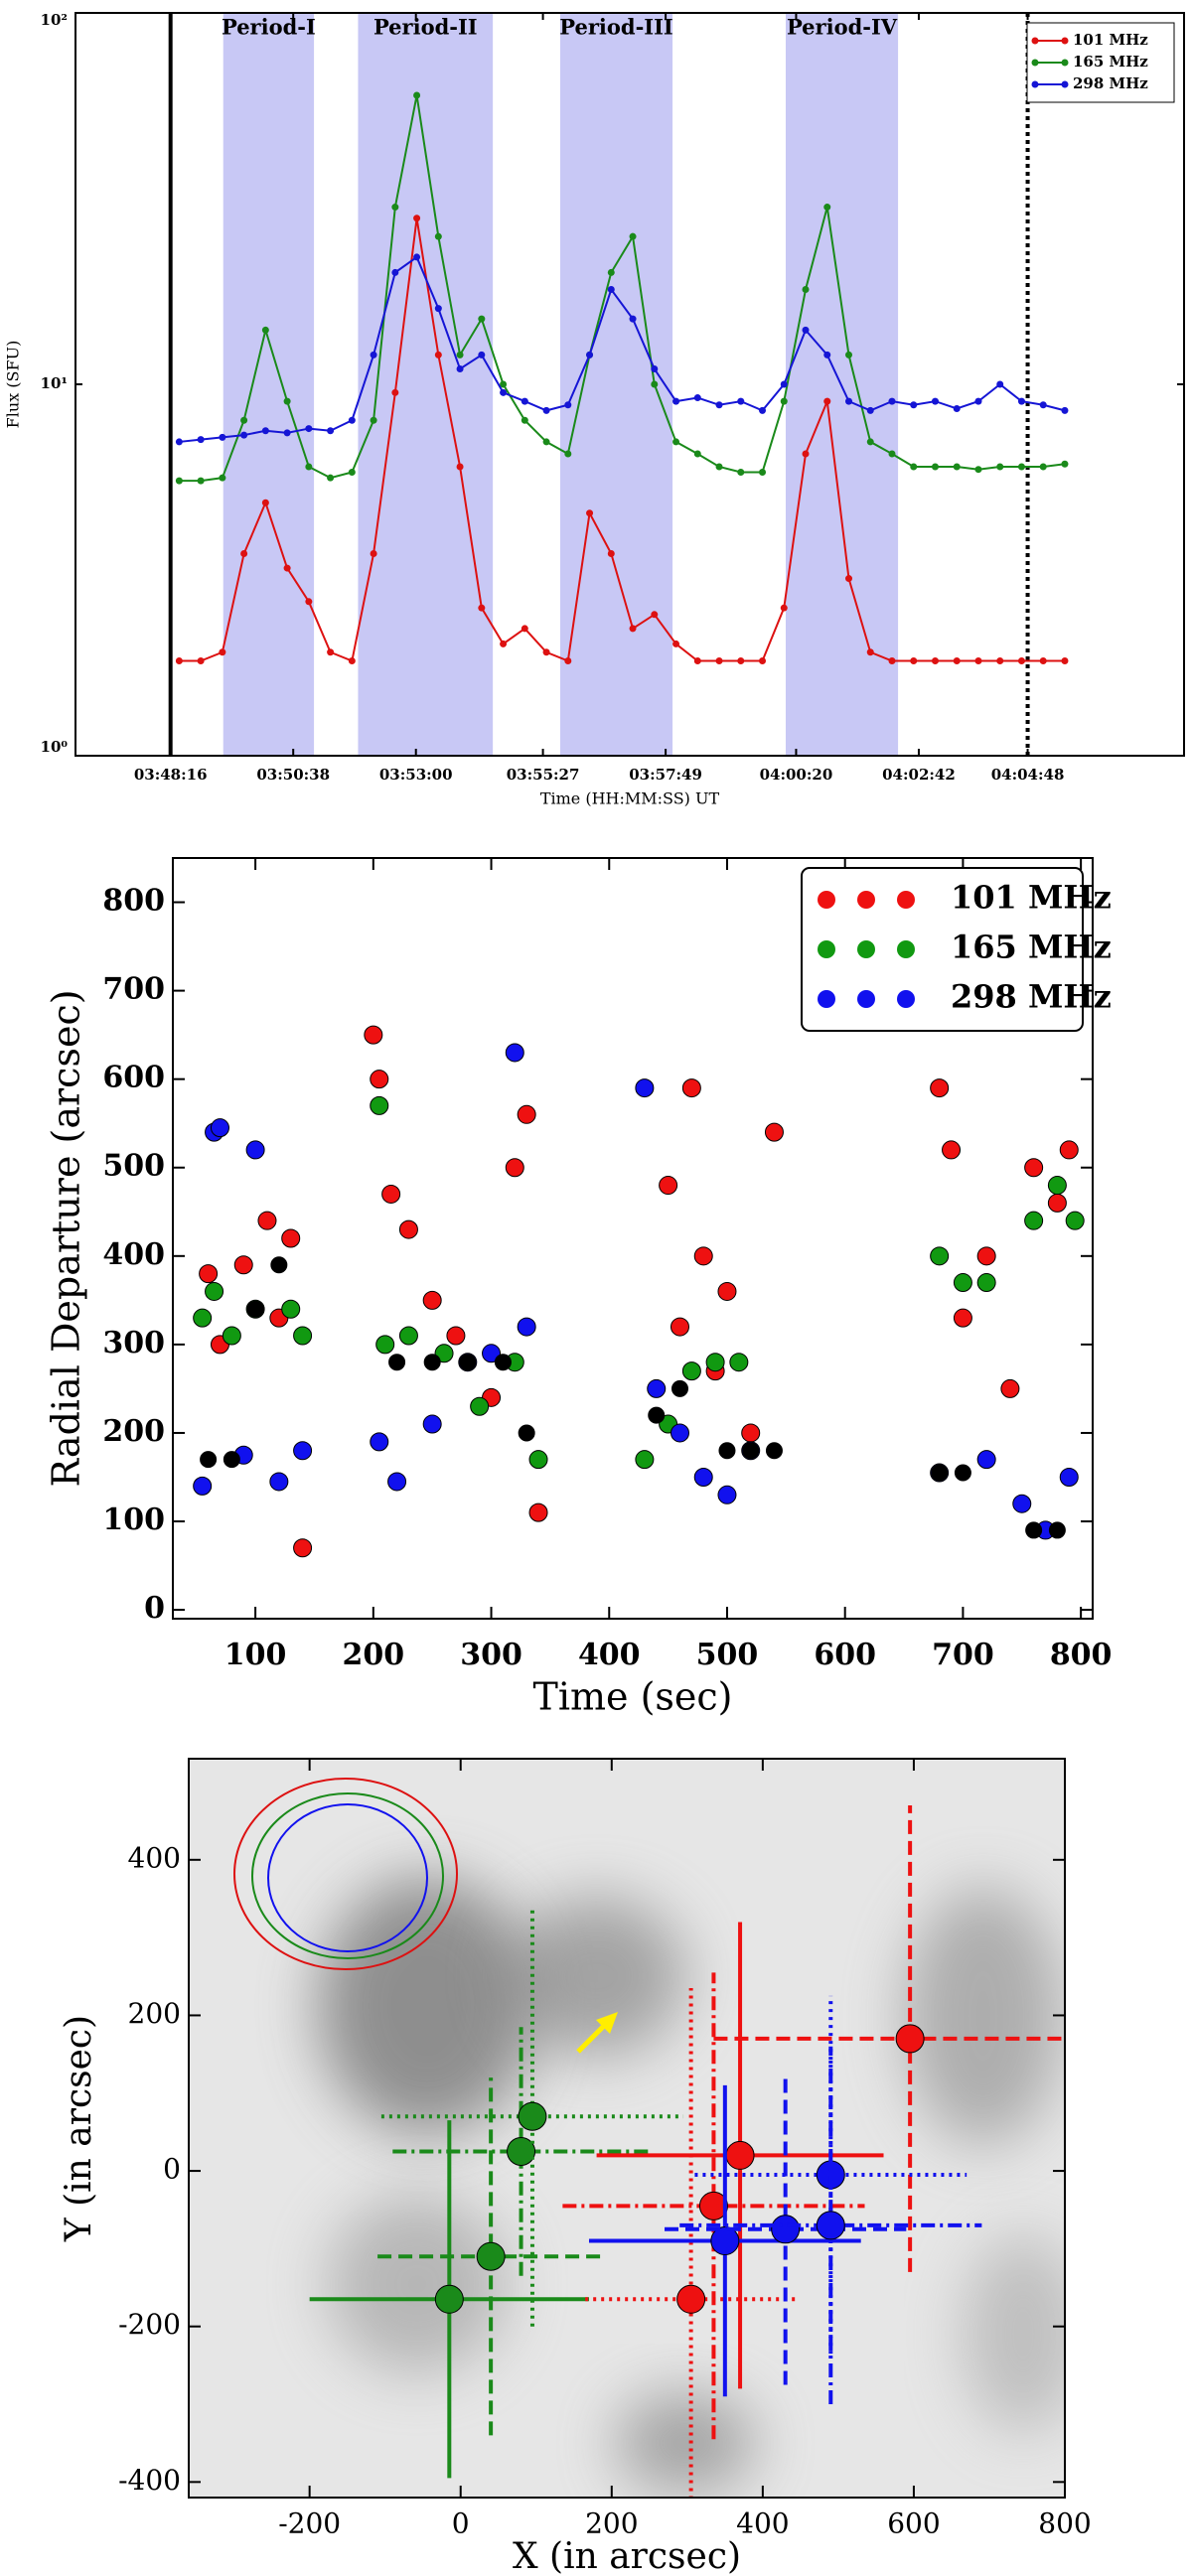 Image resolution: width=1192 pixels, height=2576 pixels. Describe the element at coordinates (425, 28) in the screenshot. I see `period-label: Period-II` at that location.